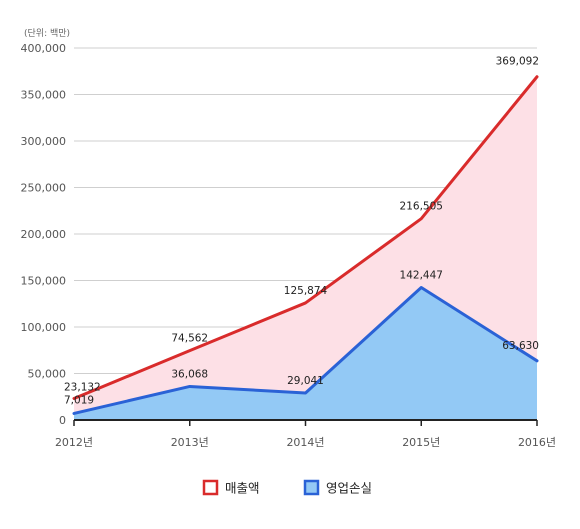 This screenshot has width=580, height=529. Describe the element at coordinates (520, 346) in the screenshot. I see `data-label: 63,630` at that location.